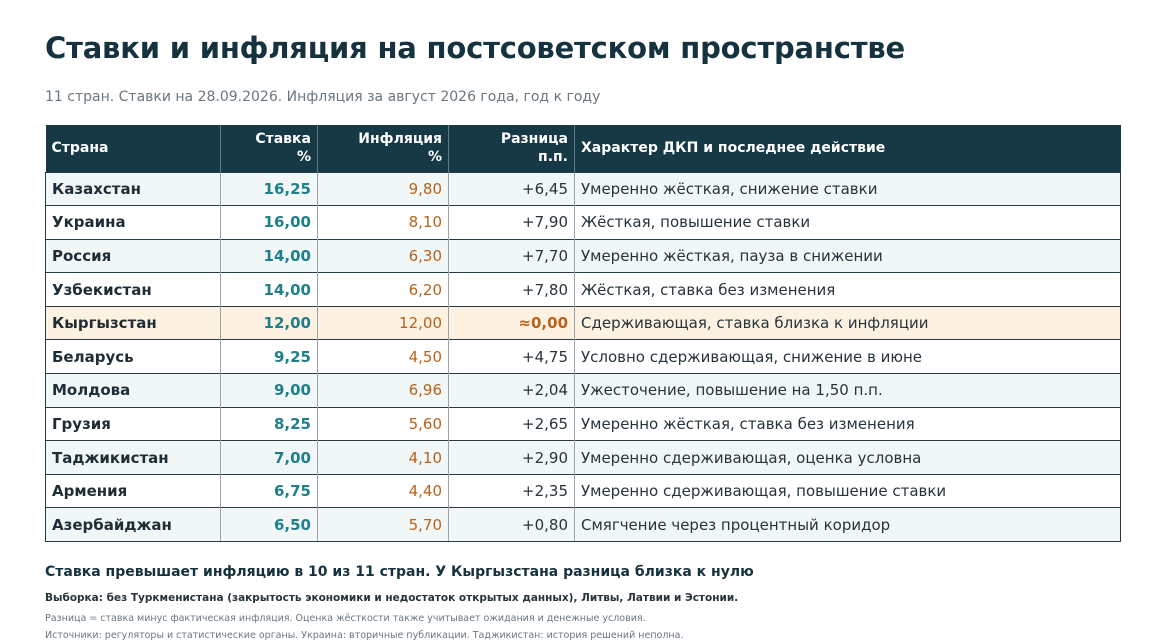 The image size is (1160, 643). What do you see at coordinates (383, 289) in the screenshot?
I see `cell-inflation: 6,20` at bounding box center [383, 289].